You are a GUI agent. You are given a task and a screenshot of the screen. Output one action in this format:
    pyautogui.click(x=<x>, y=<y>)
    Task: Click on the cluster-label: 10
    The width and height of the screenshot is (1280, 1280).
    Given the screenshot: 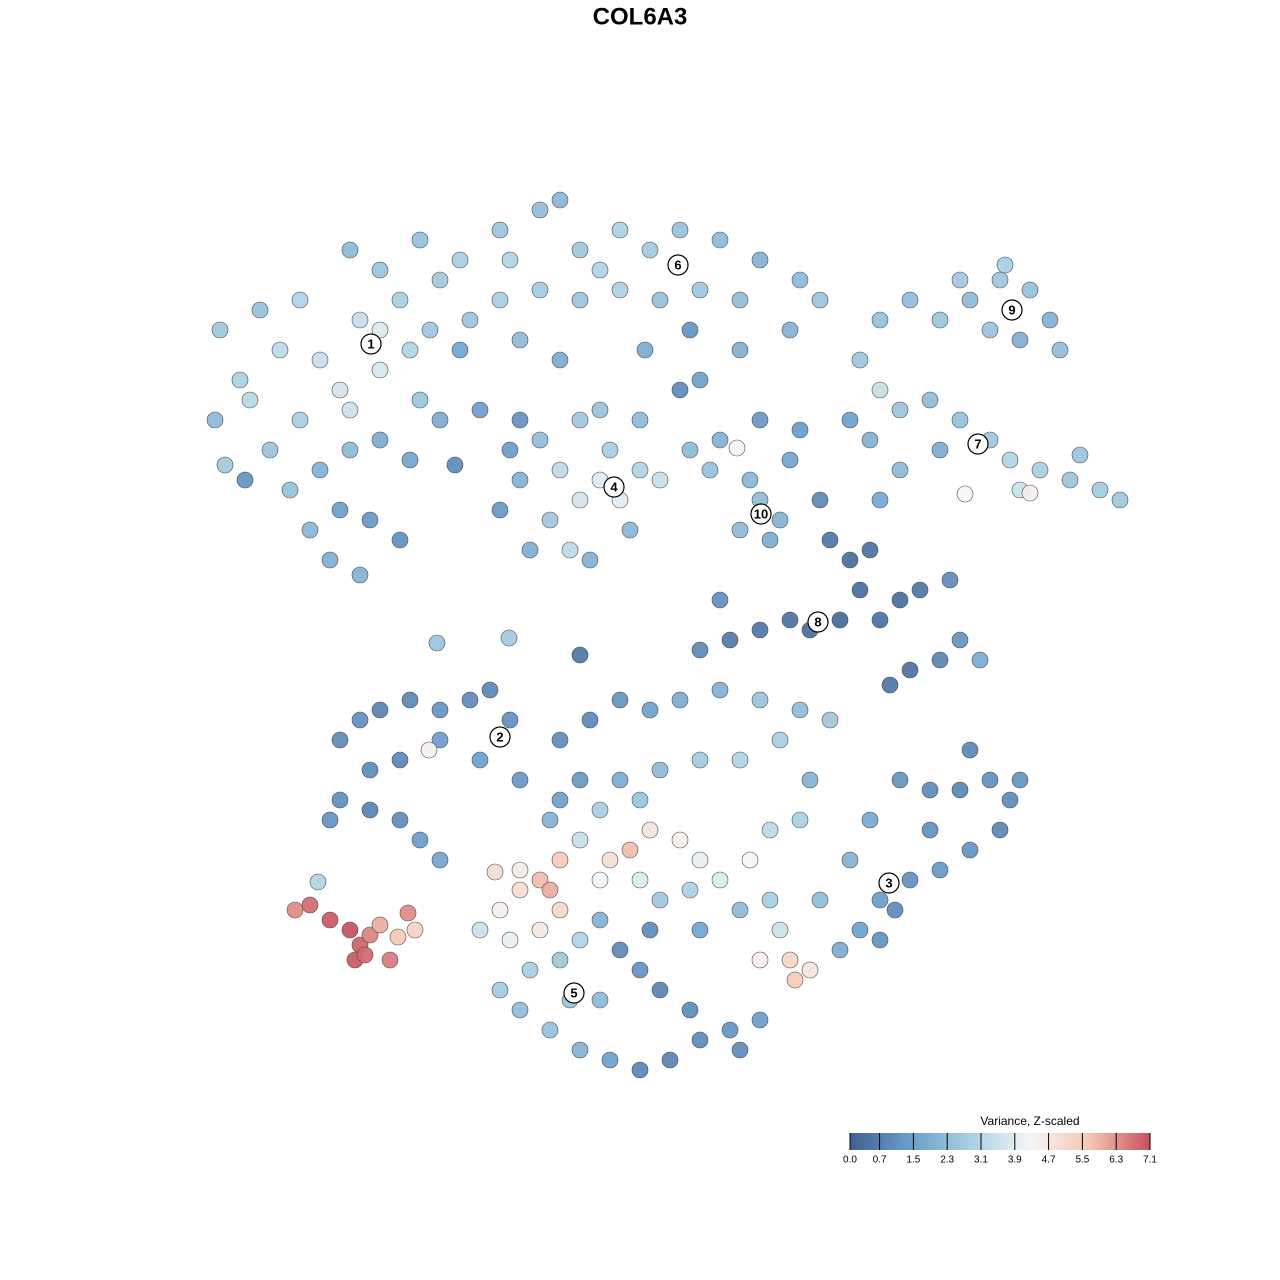 What is the action you would take?
    pyautogui.click(x=761, y=513)
    